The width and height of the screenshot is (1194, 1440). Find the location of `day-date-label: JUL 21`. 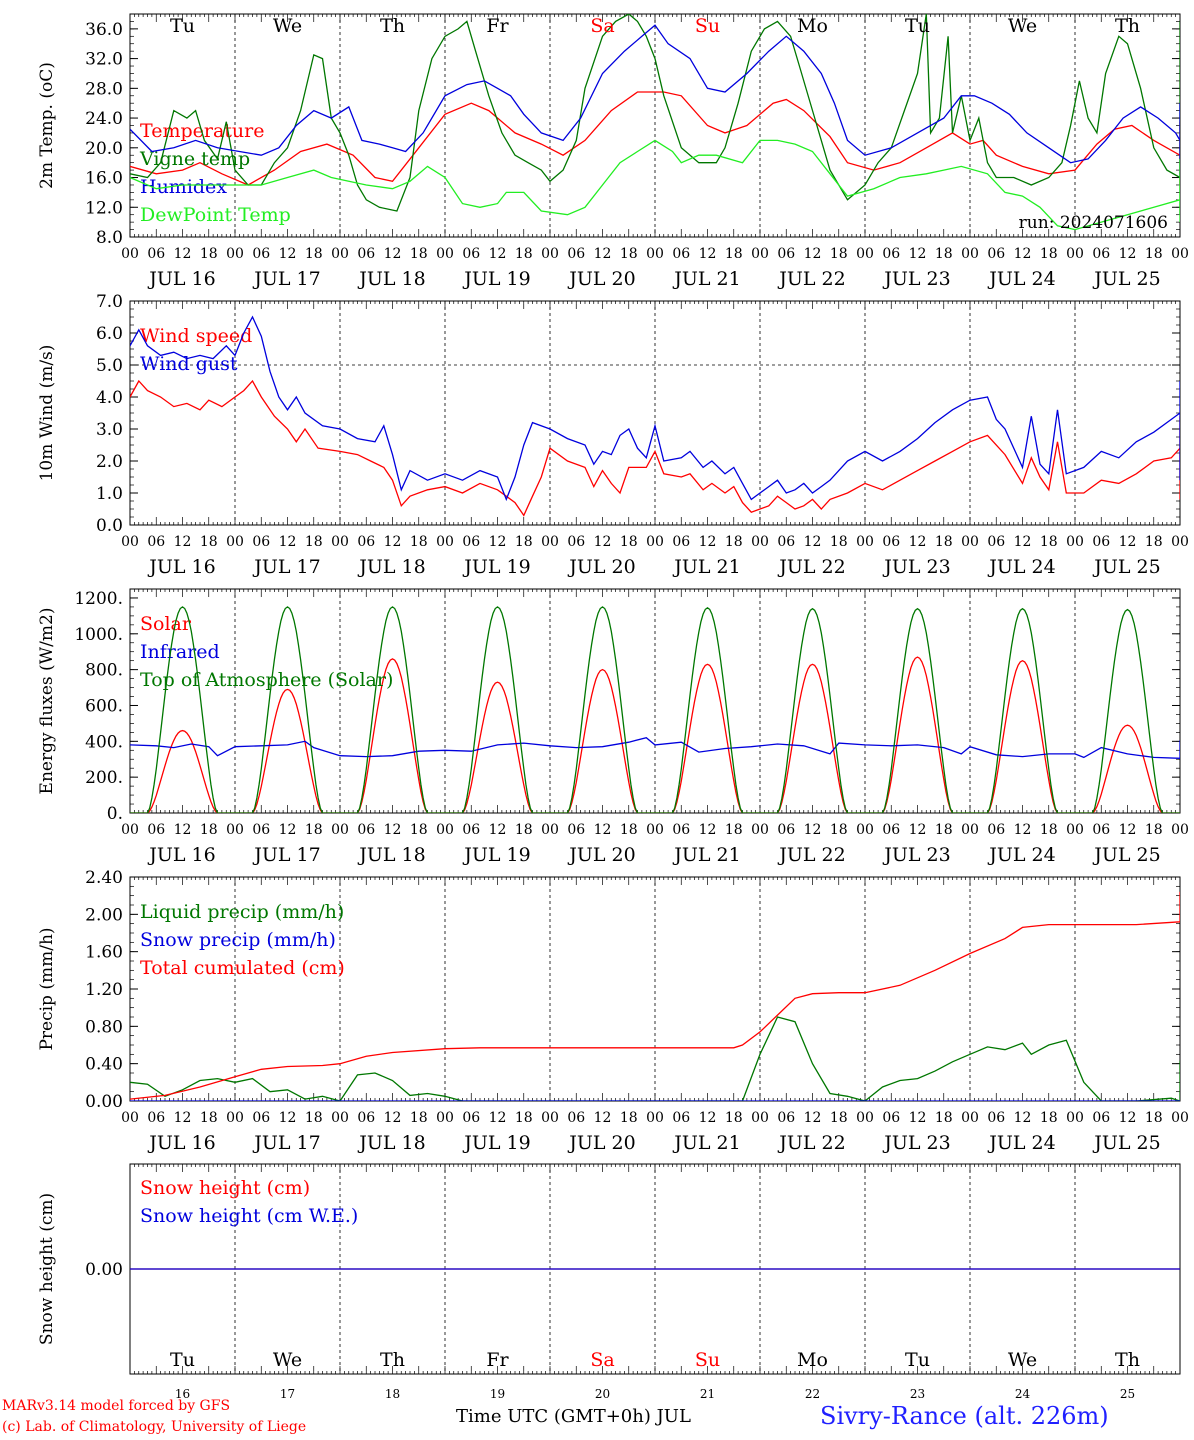

day-date-label: JUL 21 is located at coordinates (706, 279).